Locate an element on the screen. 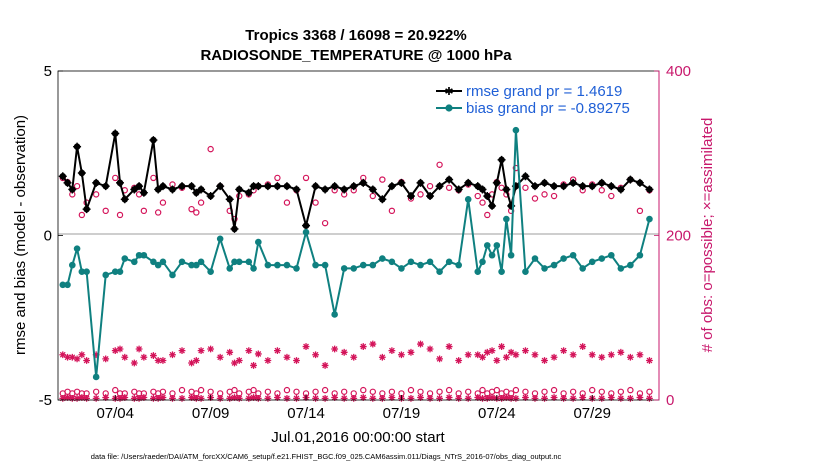 This screenshot has height=470, width=830. y-axis-label: rmse and bias (model - observation) is located at coordinates (20, 235).